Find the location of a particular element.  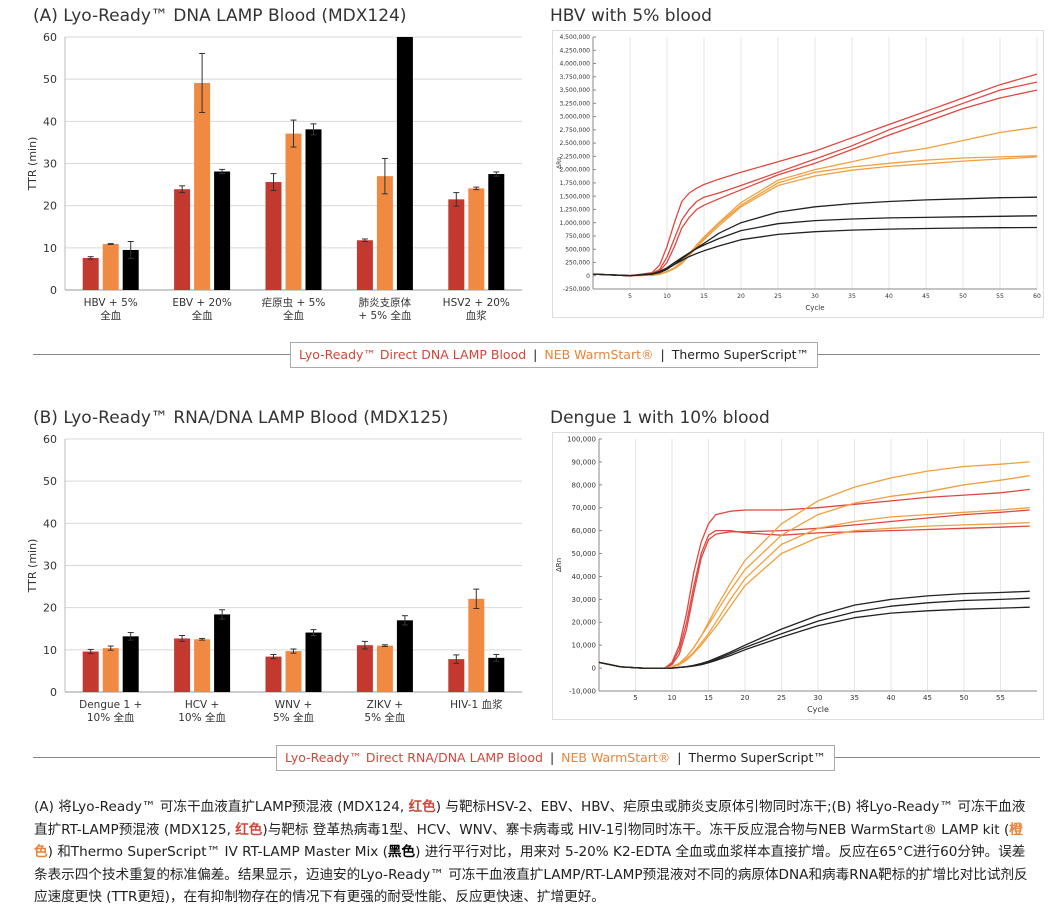

y-tick-label: 90,000 is located at coordinates (584, 462).